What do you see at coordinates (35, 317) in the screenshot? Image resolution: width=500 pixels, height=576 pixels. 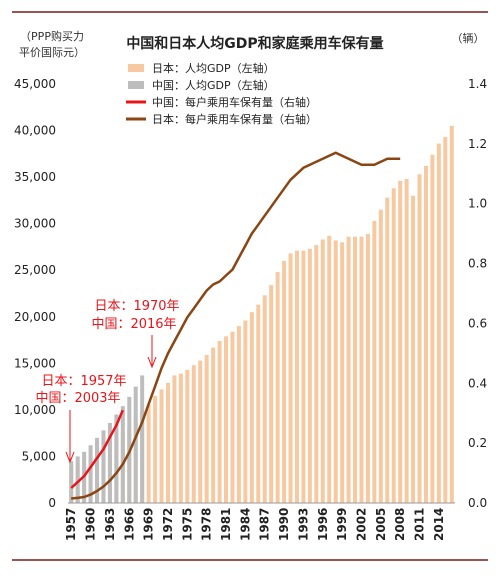 I see `left-tick-label: 20,000` at bounding box center [35, 317].